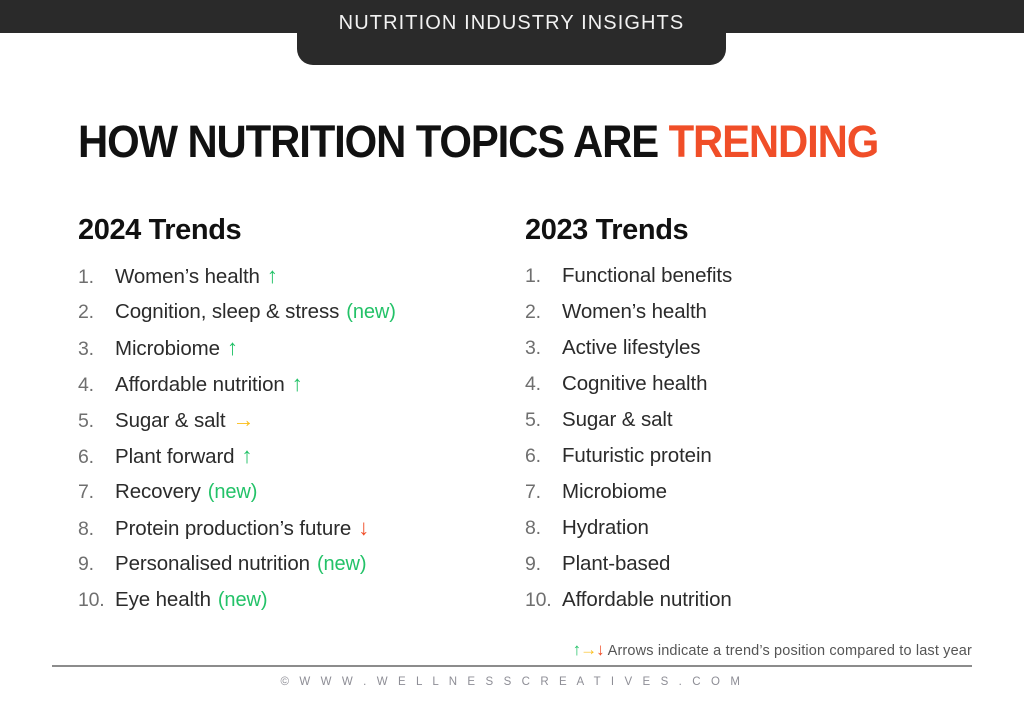  I want to click on trend-row: 5. Sugar & salt, so click(740, 420).